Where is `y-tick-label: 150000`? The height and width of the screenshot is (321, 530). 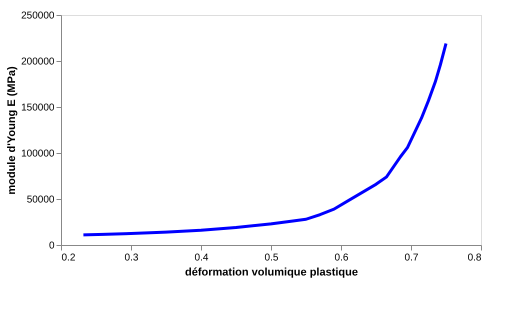
y-tick-label: 150000 is located at coordinates (38, 108).